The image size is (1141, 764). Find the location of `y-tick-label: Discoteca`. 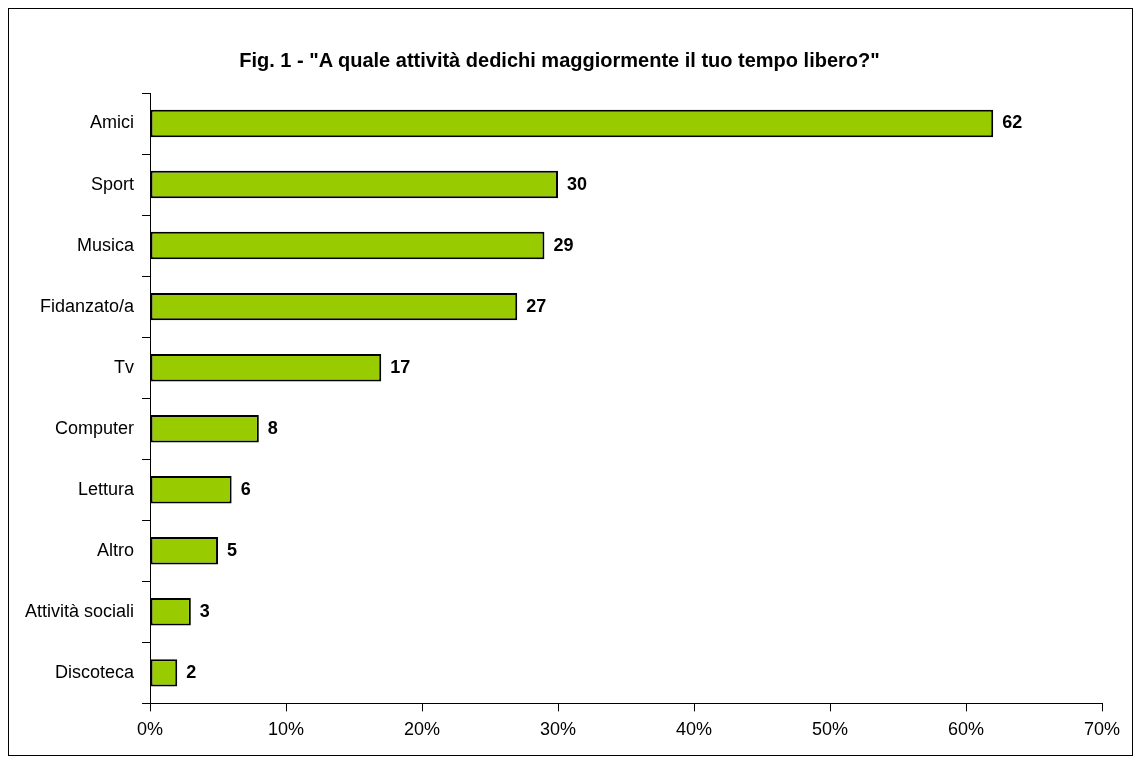

y-tick-label: Discoteca is located at coordinates (95, 671).